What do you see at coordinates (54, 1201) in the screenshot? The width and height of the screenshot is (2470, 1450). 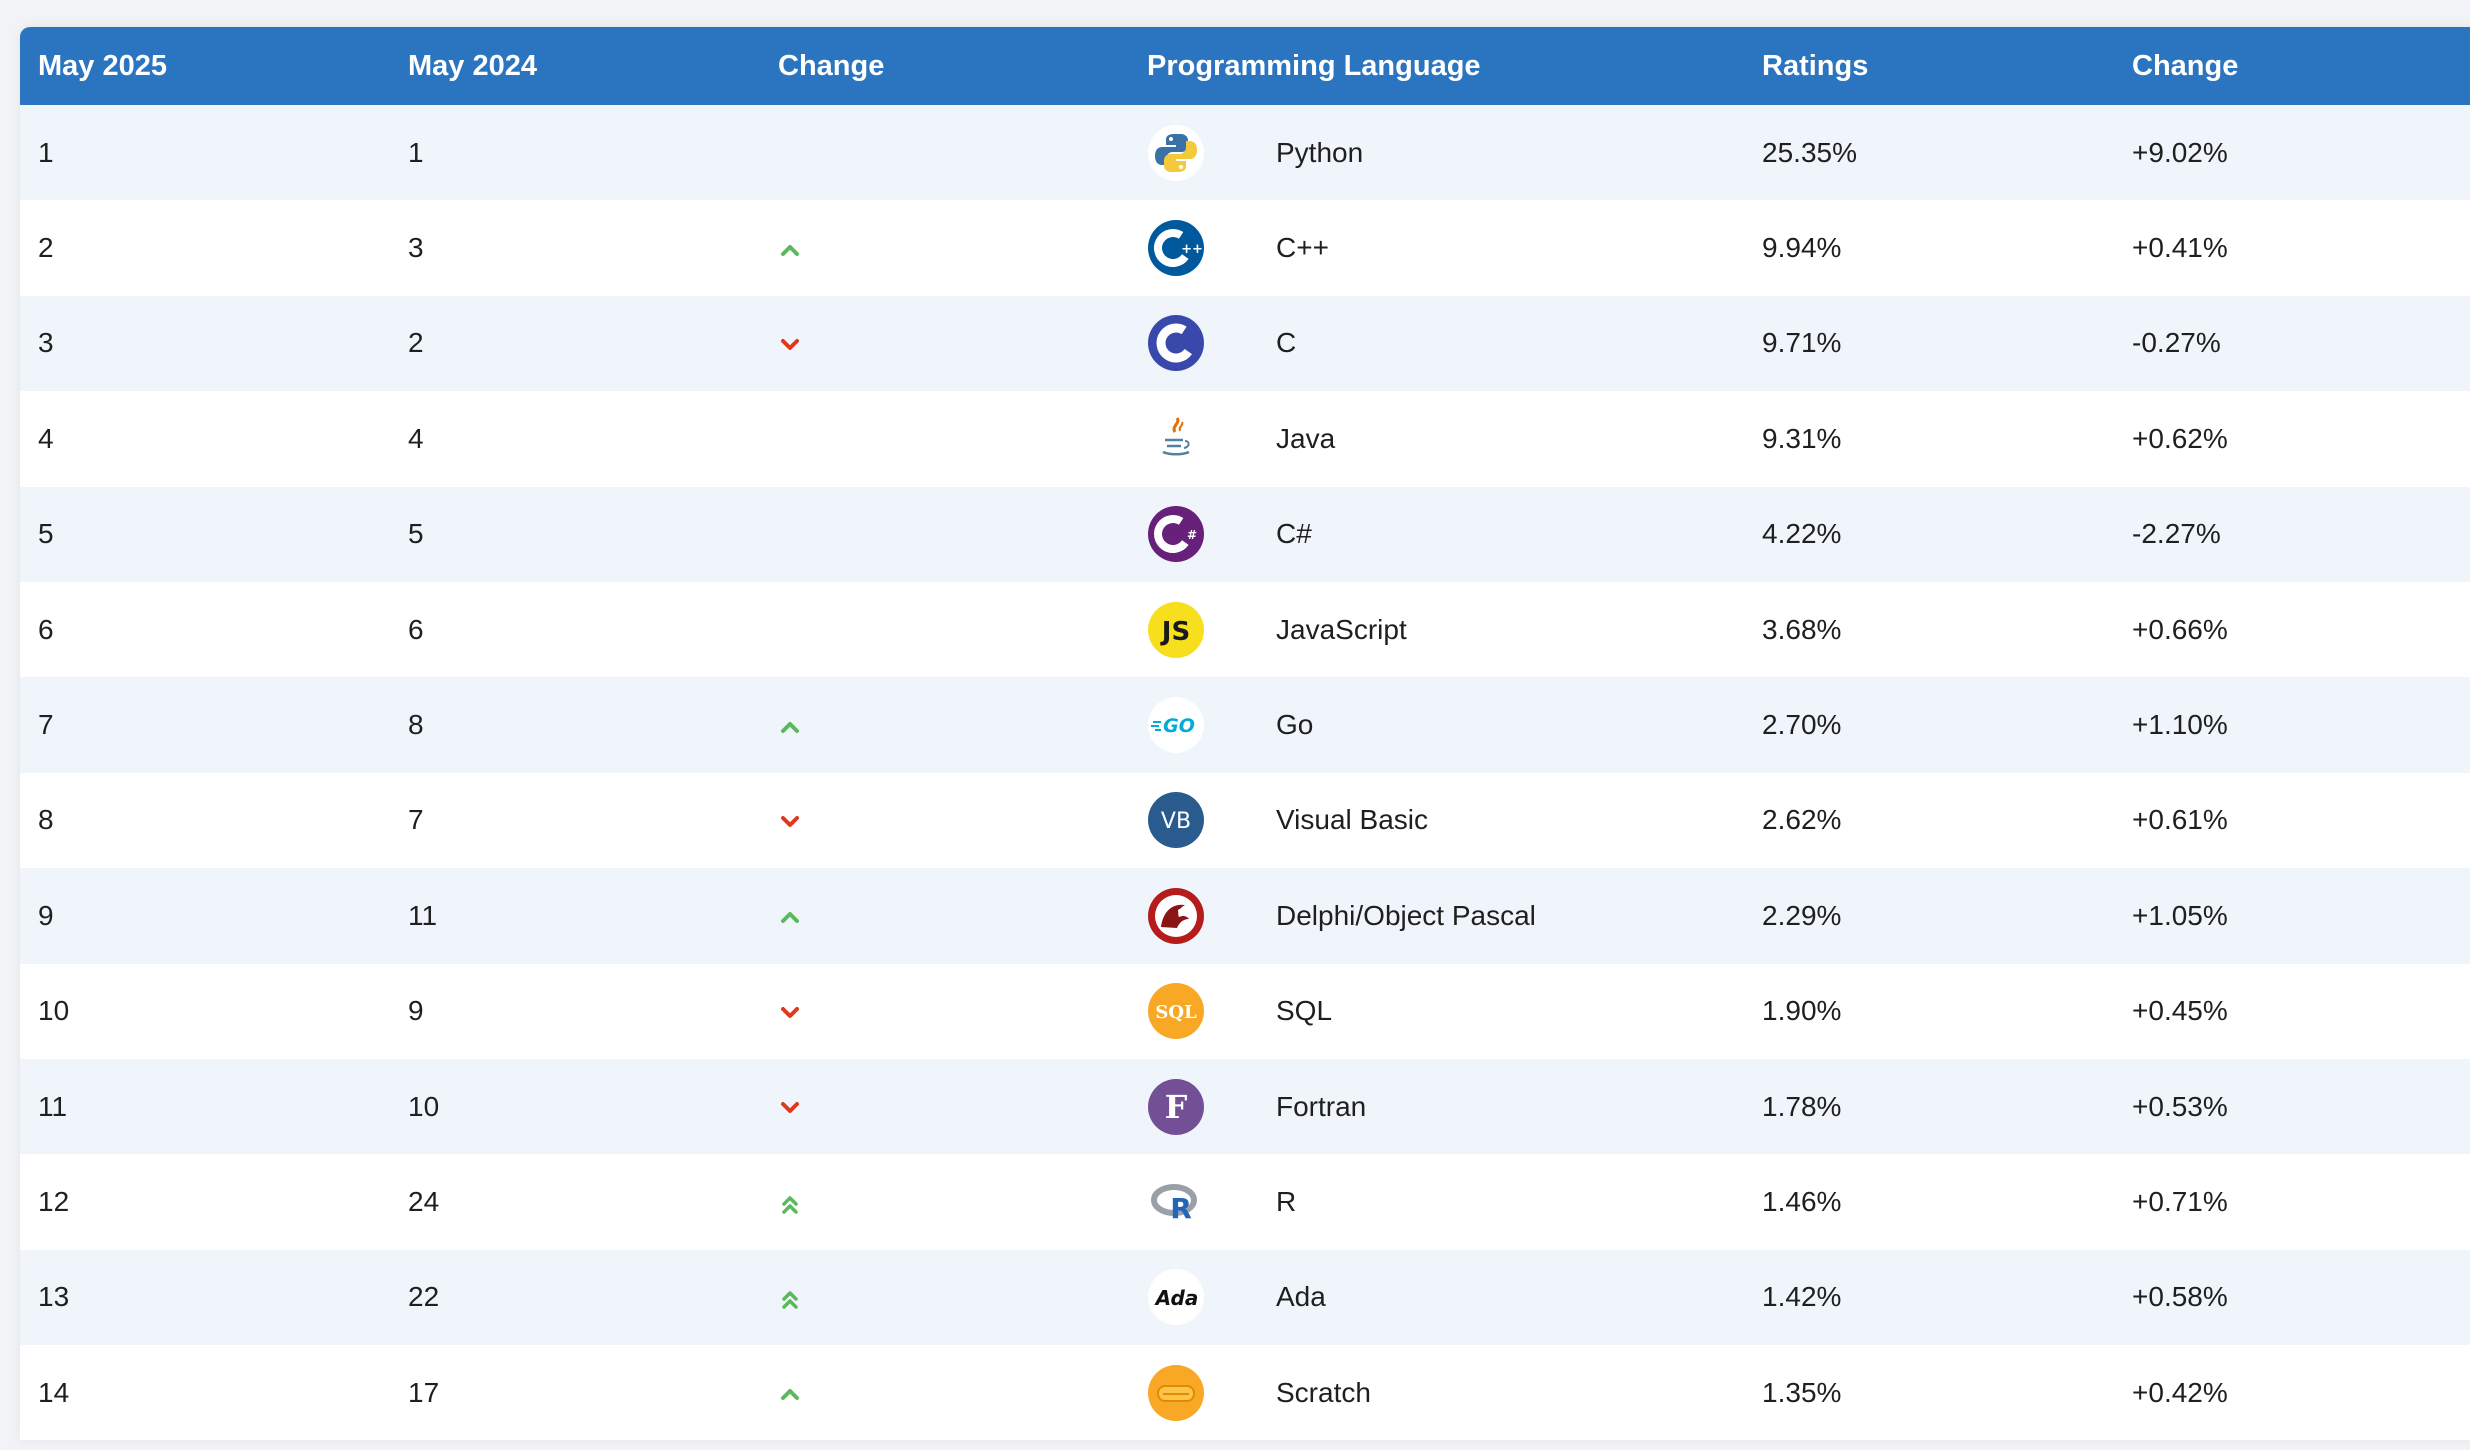 I see `rank-current: 12` at bounding box center [54, 1201].